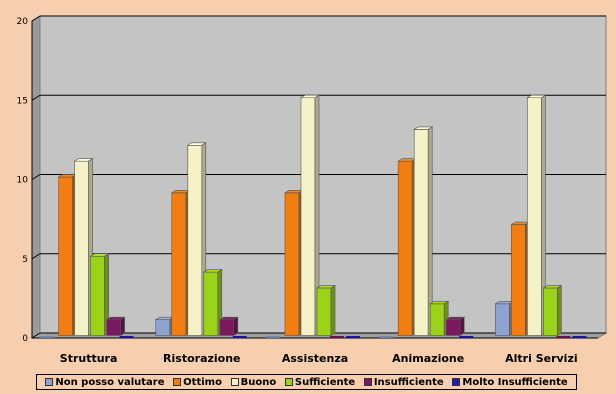 This screenshot has width=616, height=394. I want to click on legend-label: Molto Insufficiente, so click(515, 382).